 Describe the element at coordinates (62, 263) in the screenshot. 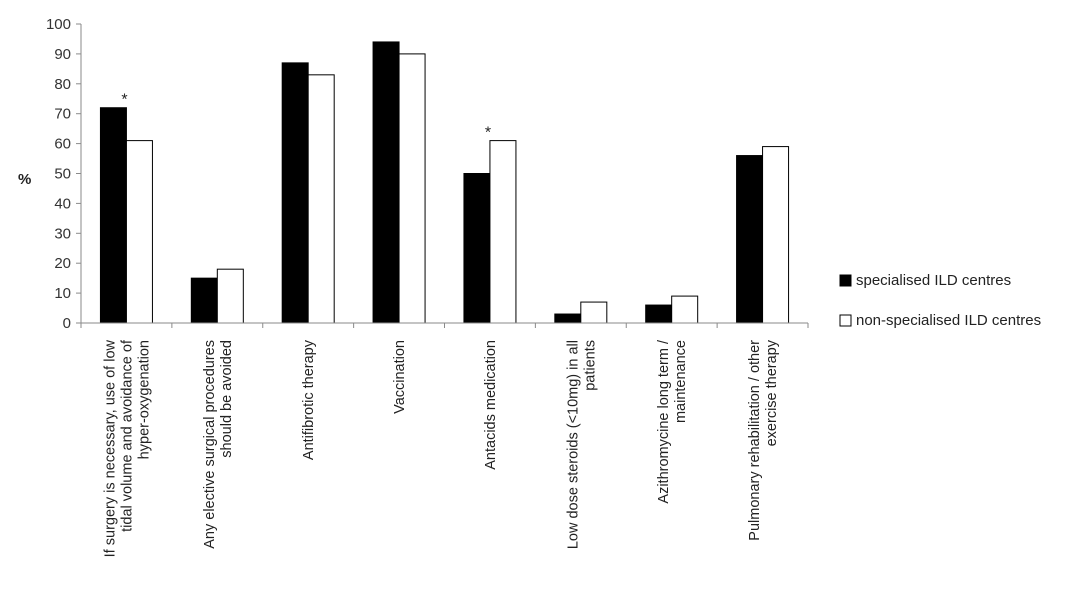

I see `y-tick-label: 20` at that location.